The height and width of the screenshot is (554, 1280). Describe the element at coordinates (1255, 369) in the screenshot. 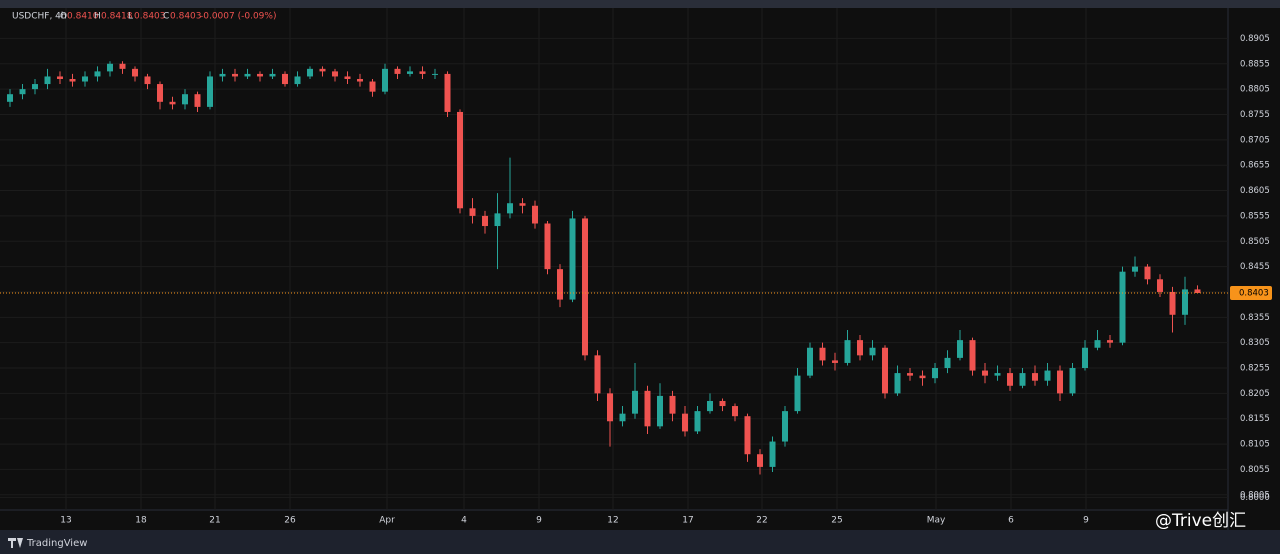

I see `y-tick-label: 0.8255` at that location.